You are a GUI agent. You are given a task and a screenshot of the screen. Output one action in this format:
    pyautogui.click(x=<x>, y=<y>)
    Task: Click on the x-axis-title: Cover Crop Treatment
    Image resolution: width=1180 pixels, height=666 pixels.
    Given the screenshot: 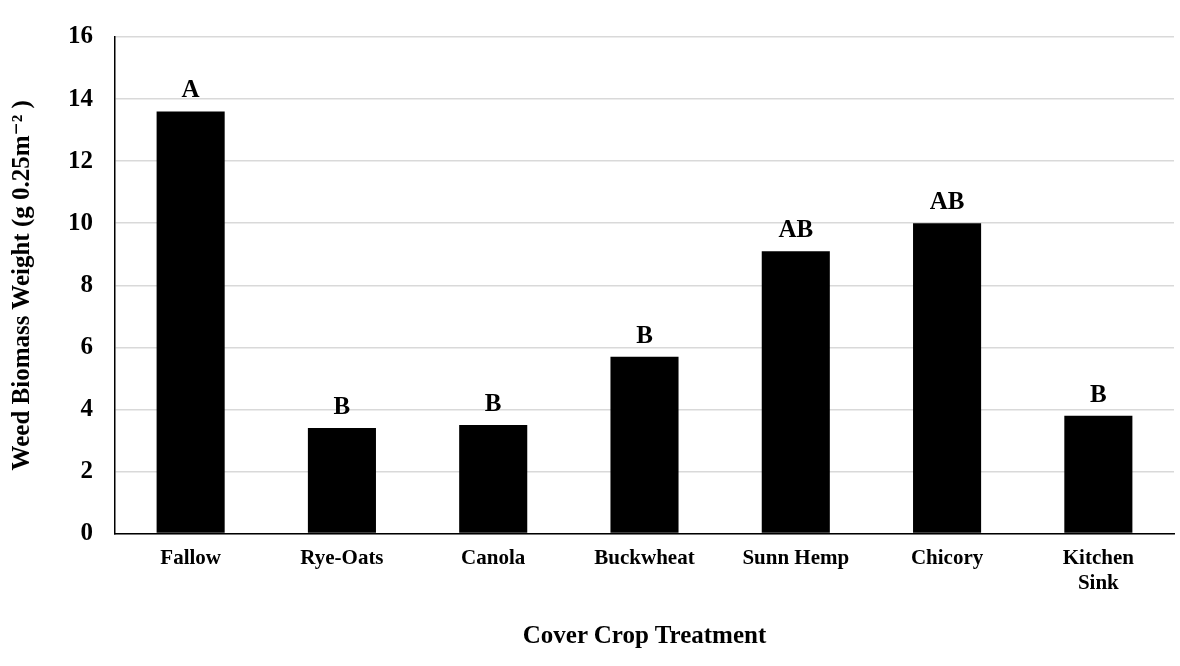 What is the action you would take?
    pyautogui.click(x=644, y=635)
    